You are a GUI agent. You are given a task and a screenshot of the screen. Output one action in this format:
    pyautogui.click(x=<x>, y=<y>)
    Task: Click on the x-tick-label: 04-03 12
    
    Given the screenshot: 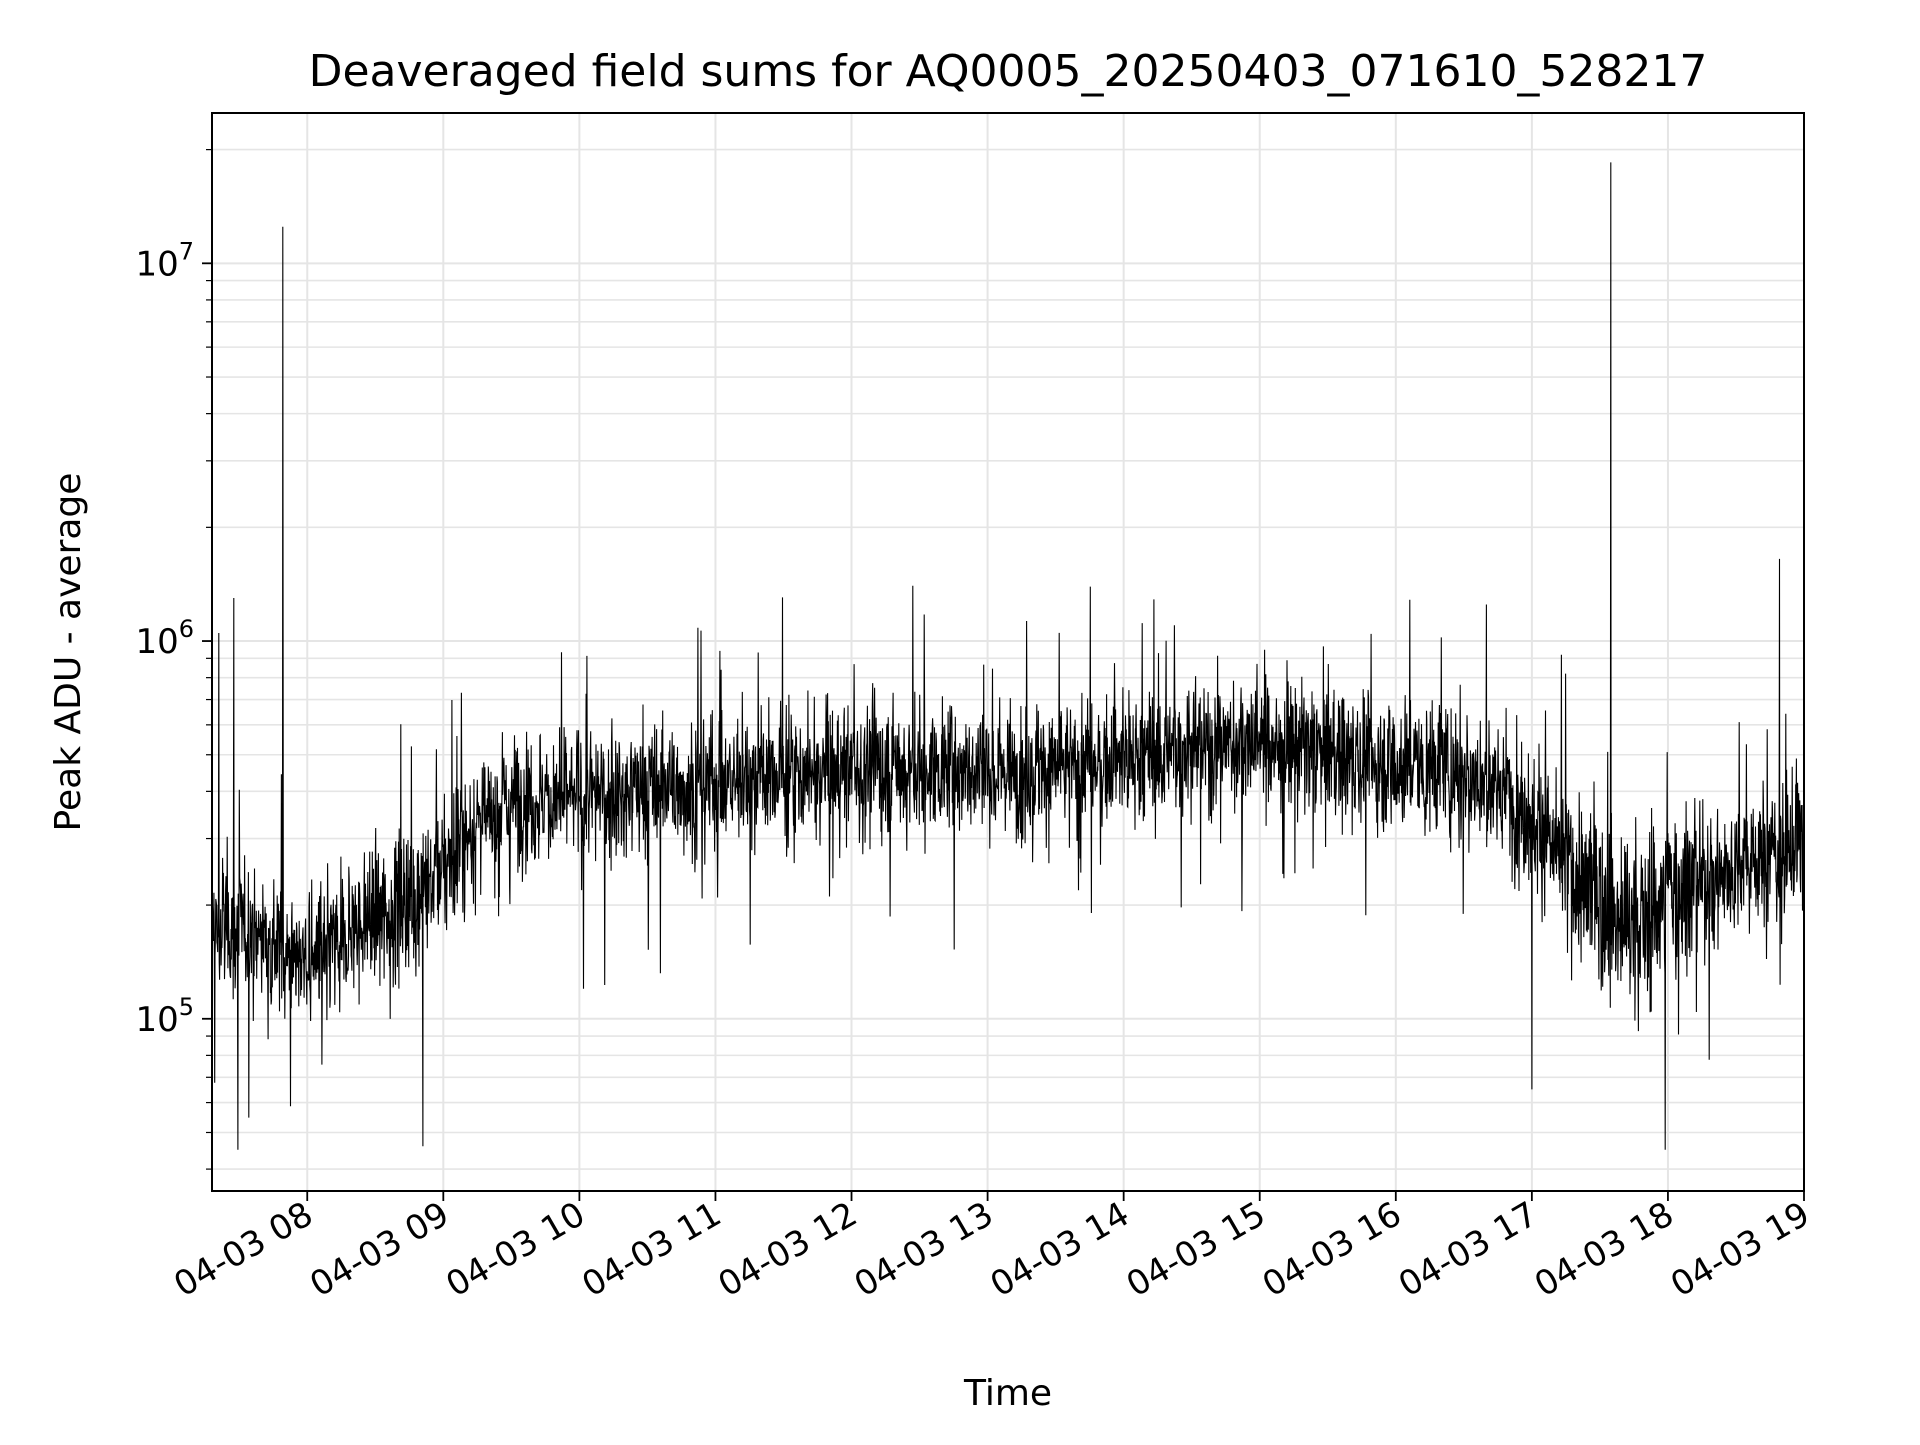 What is the action you would take?
    pyautogui.click(x=788, y=1249)
    